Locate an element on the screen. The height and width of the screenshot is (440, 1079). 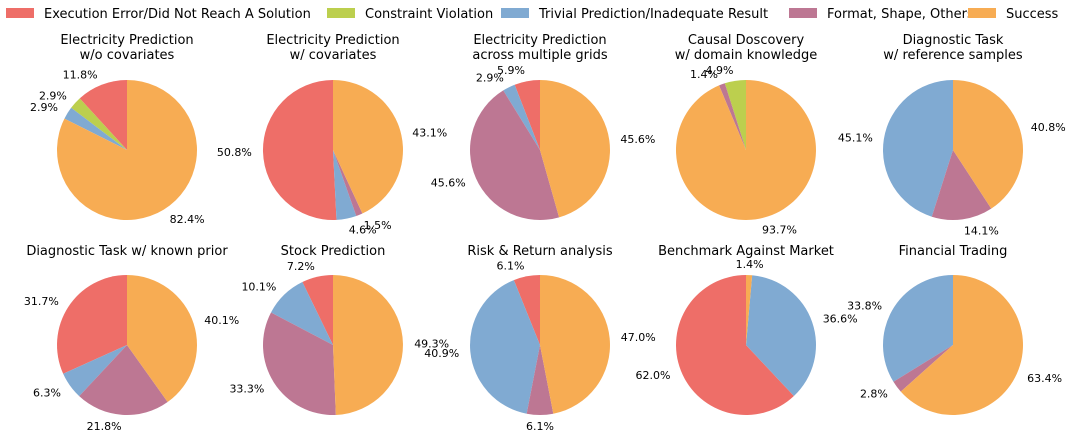
pie-chart-9: Benchmark Against Market 62.0% 36.6% 1.4% is located at coordinates (747, 329).